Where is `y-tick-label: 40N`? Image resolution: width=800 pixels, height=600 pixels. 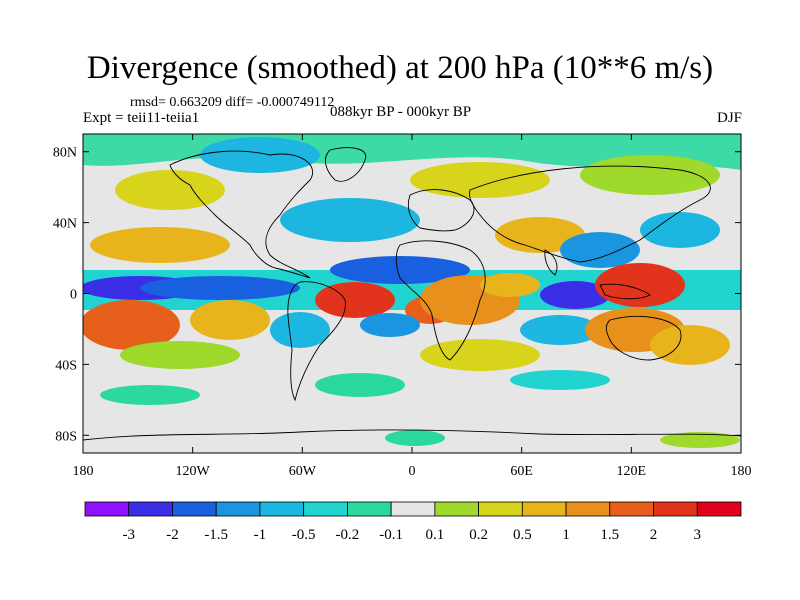 y-tick-label: 40N is located at coordinates (65, 224).